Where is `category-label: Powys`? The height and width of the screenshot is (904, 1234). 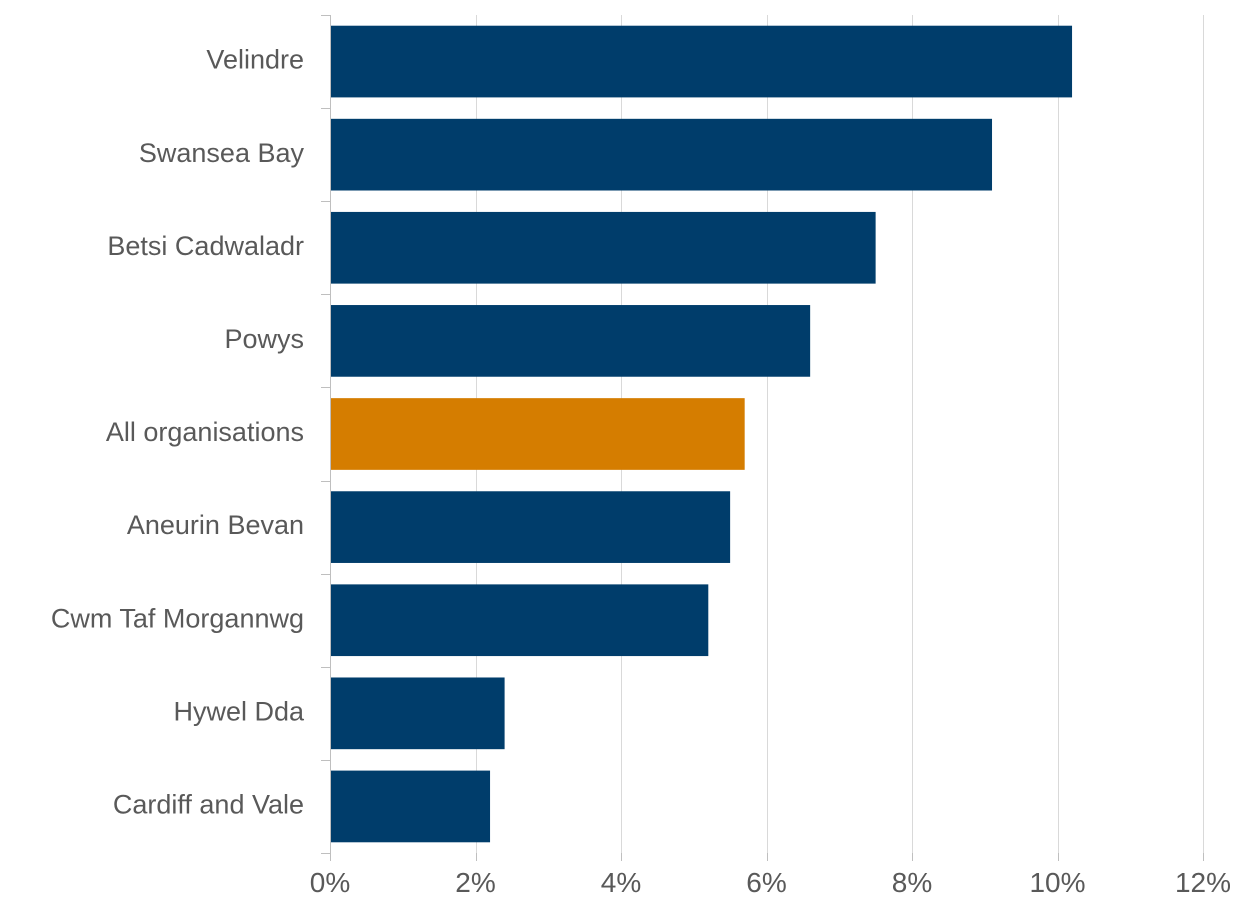
category-label: Powys is located at coordinates (264, 339).